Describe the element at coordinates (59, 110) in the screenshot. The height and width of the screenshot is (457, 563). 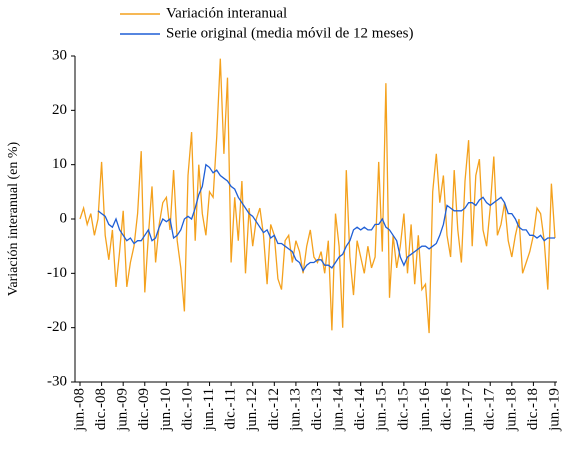
I see `y-tick-label: 20` at that location.